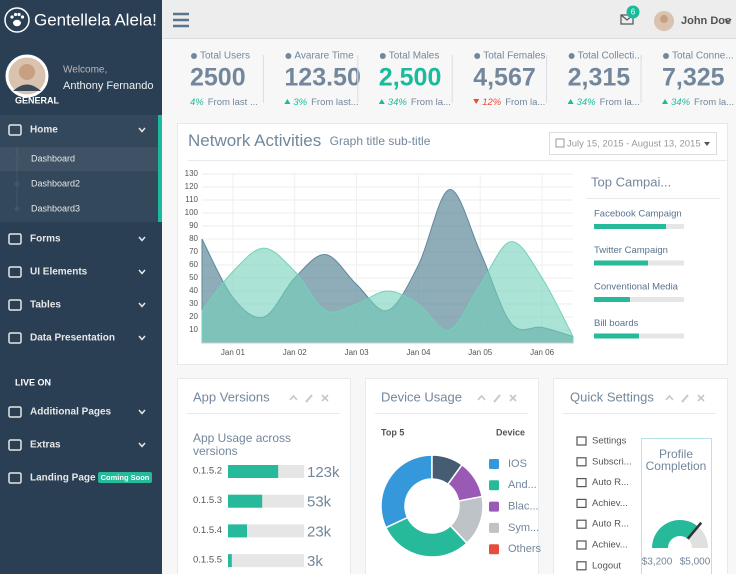  What do you see at coordinates (125, 477) in the screenshot?
I see `badge-text: Coming Soon` at bounding box center [125, 477].